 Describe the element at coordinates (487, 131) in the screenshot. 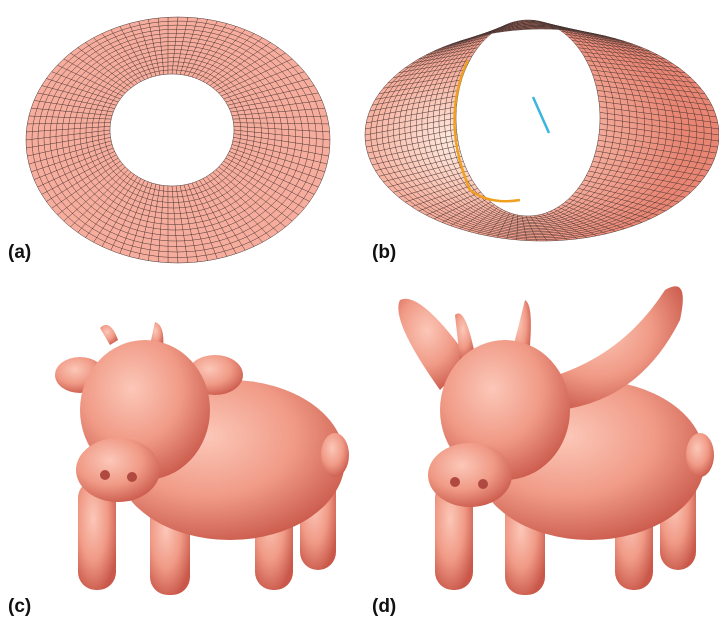

I see `boundary-curve` at that location.